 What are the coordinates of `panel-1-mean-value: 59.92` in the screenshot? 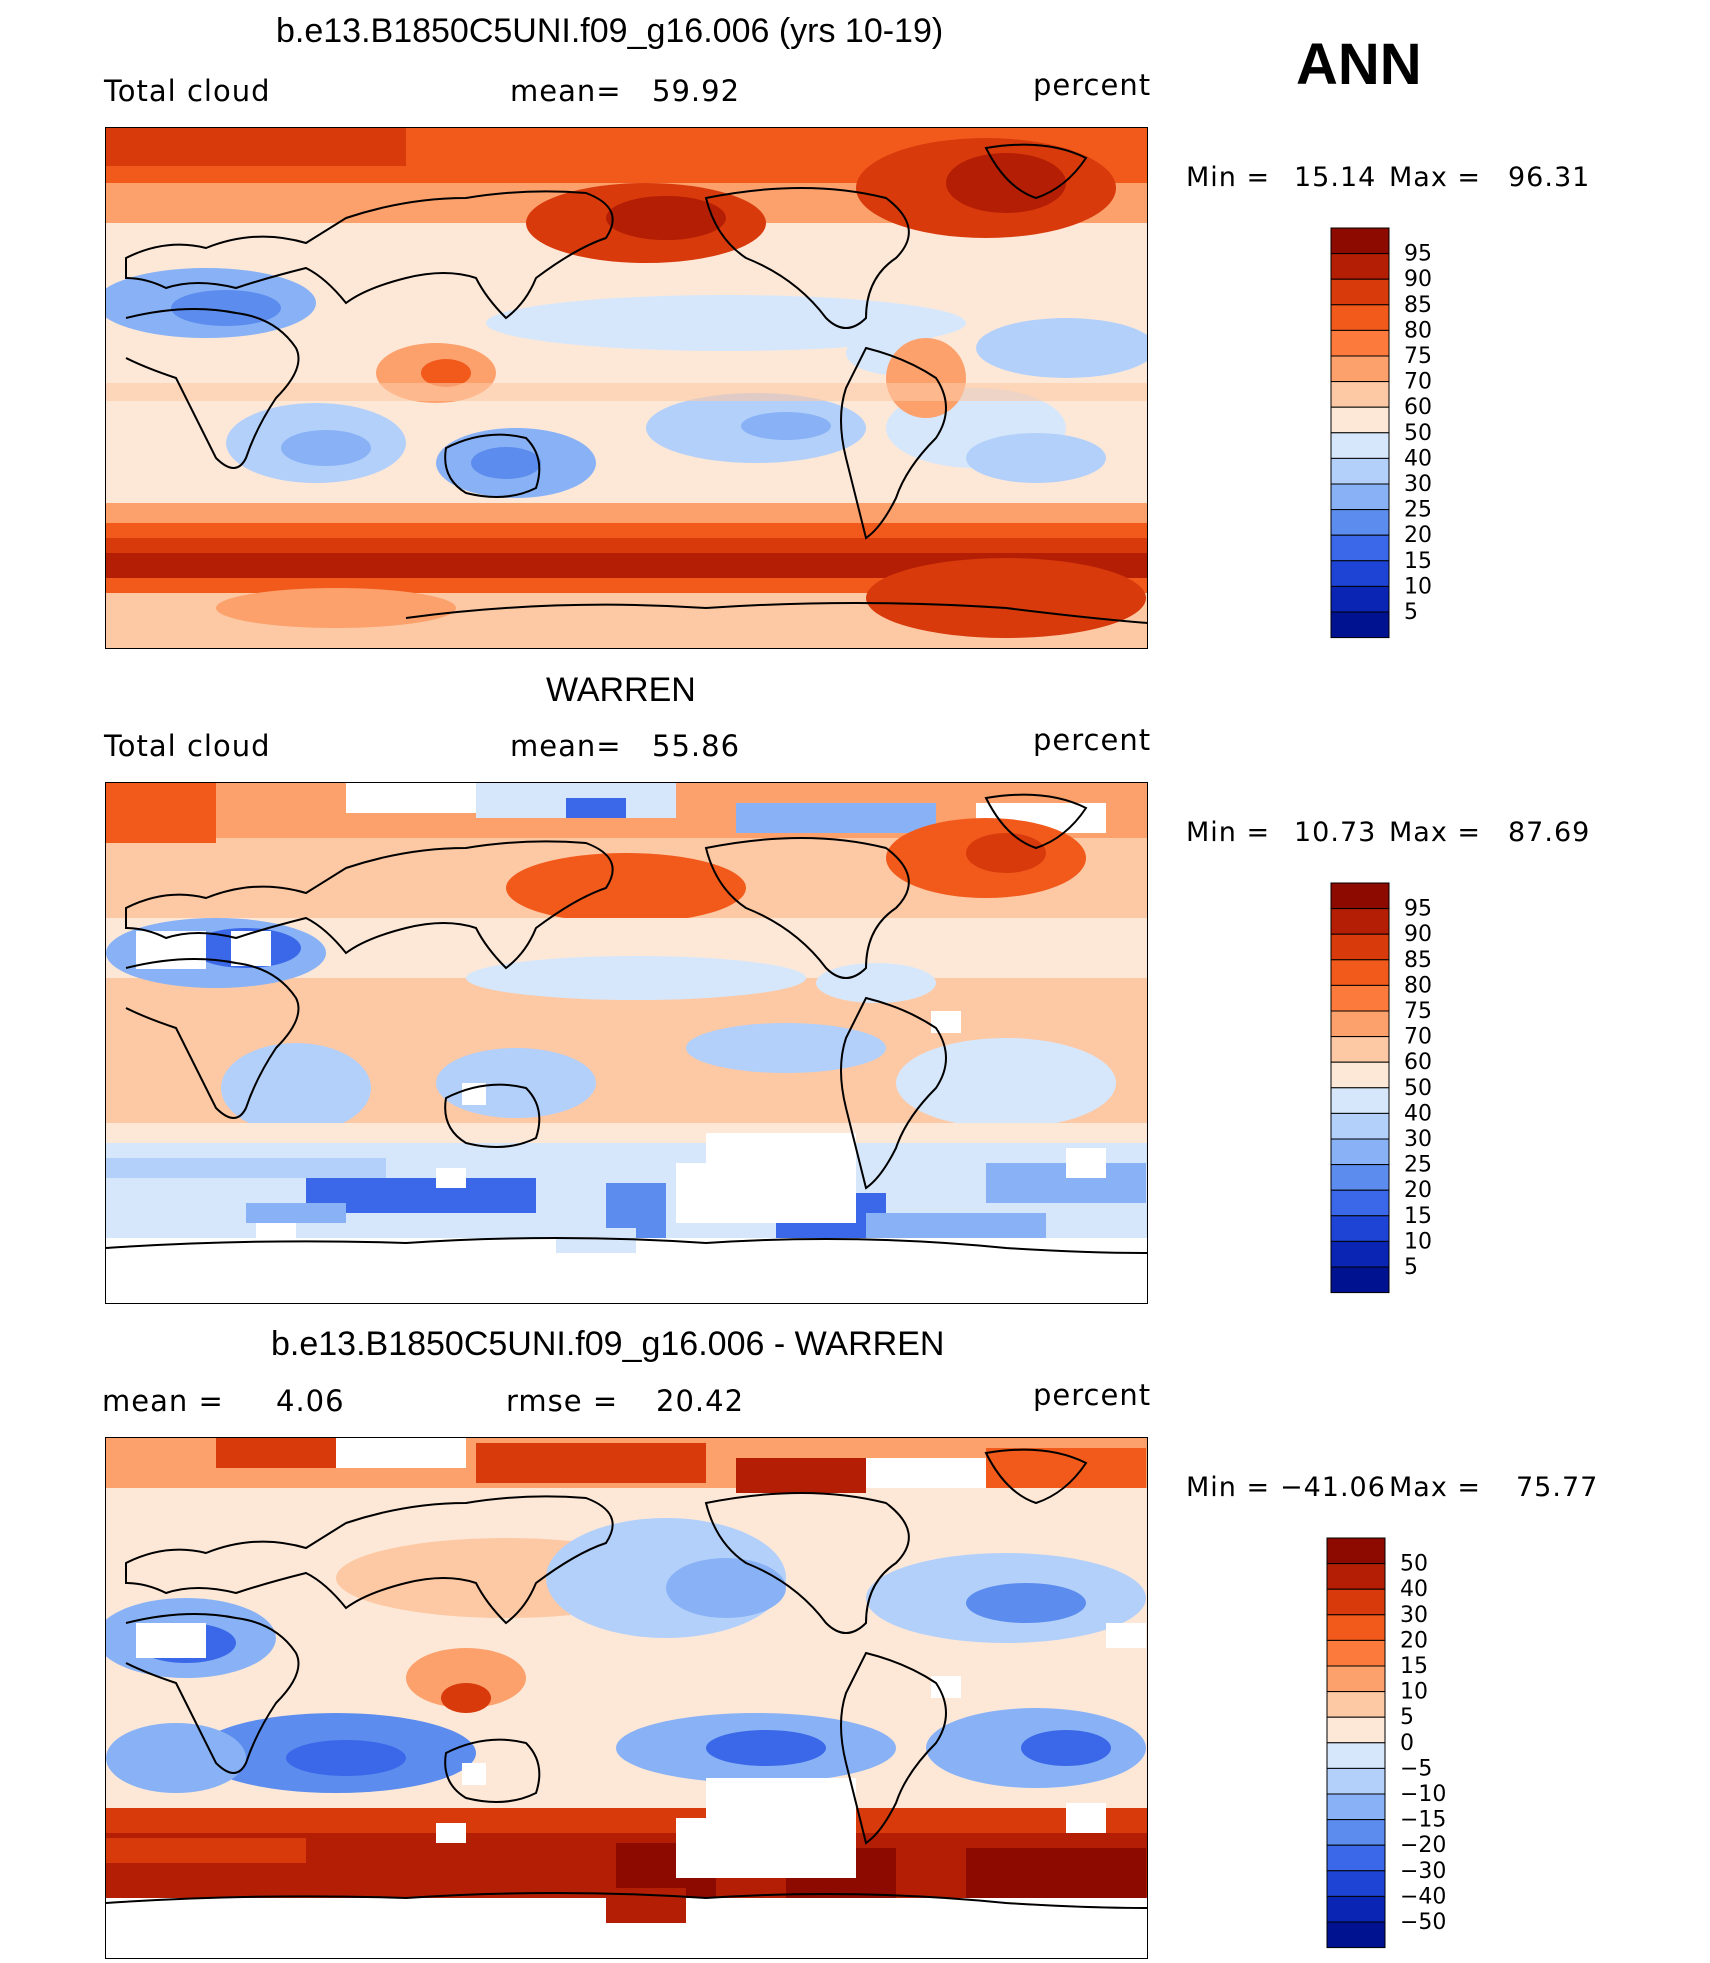 It's located at (696, 91).